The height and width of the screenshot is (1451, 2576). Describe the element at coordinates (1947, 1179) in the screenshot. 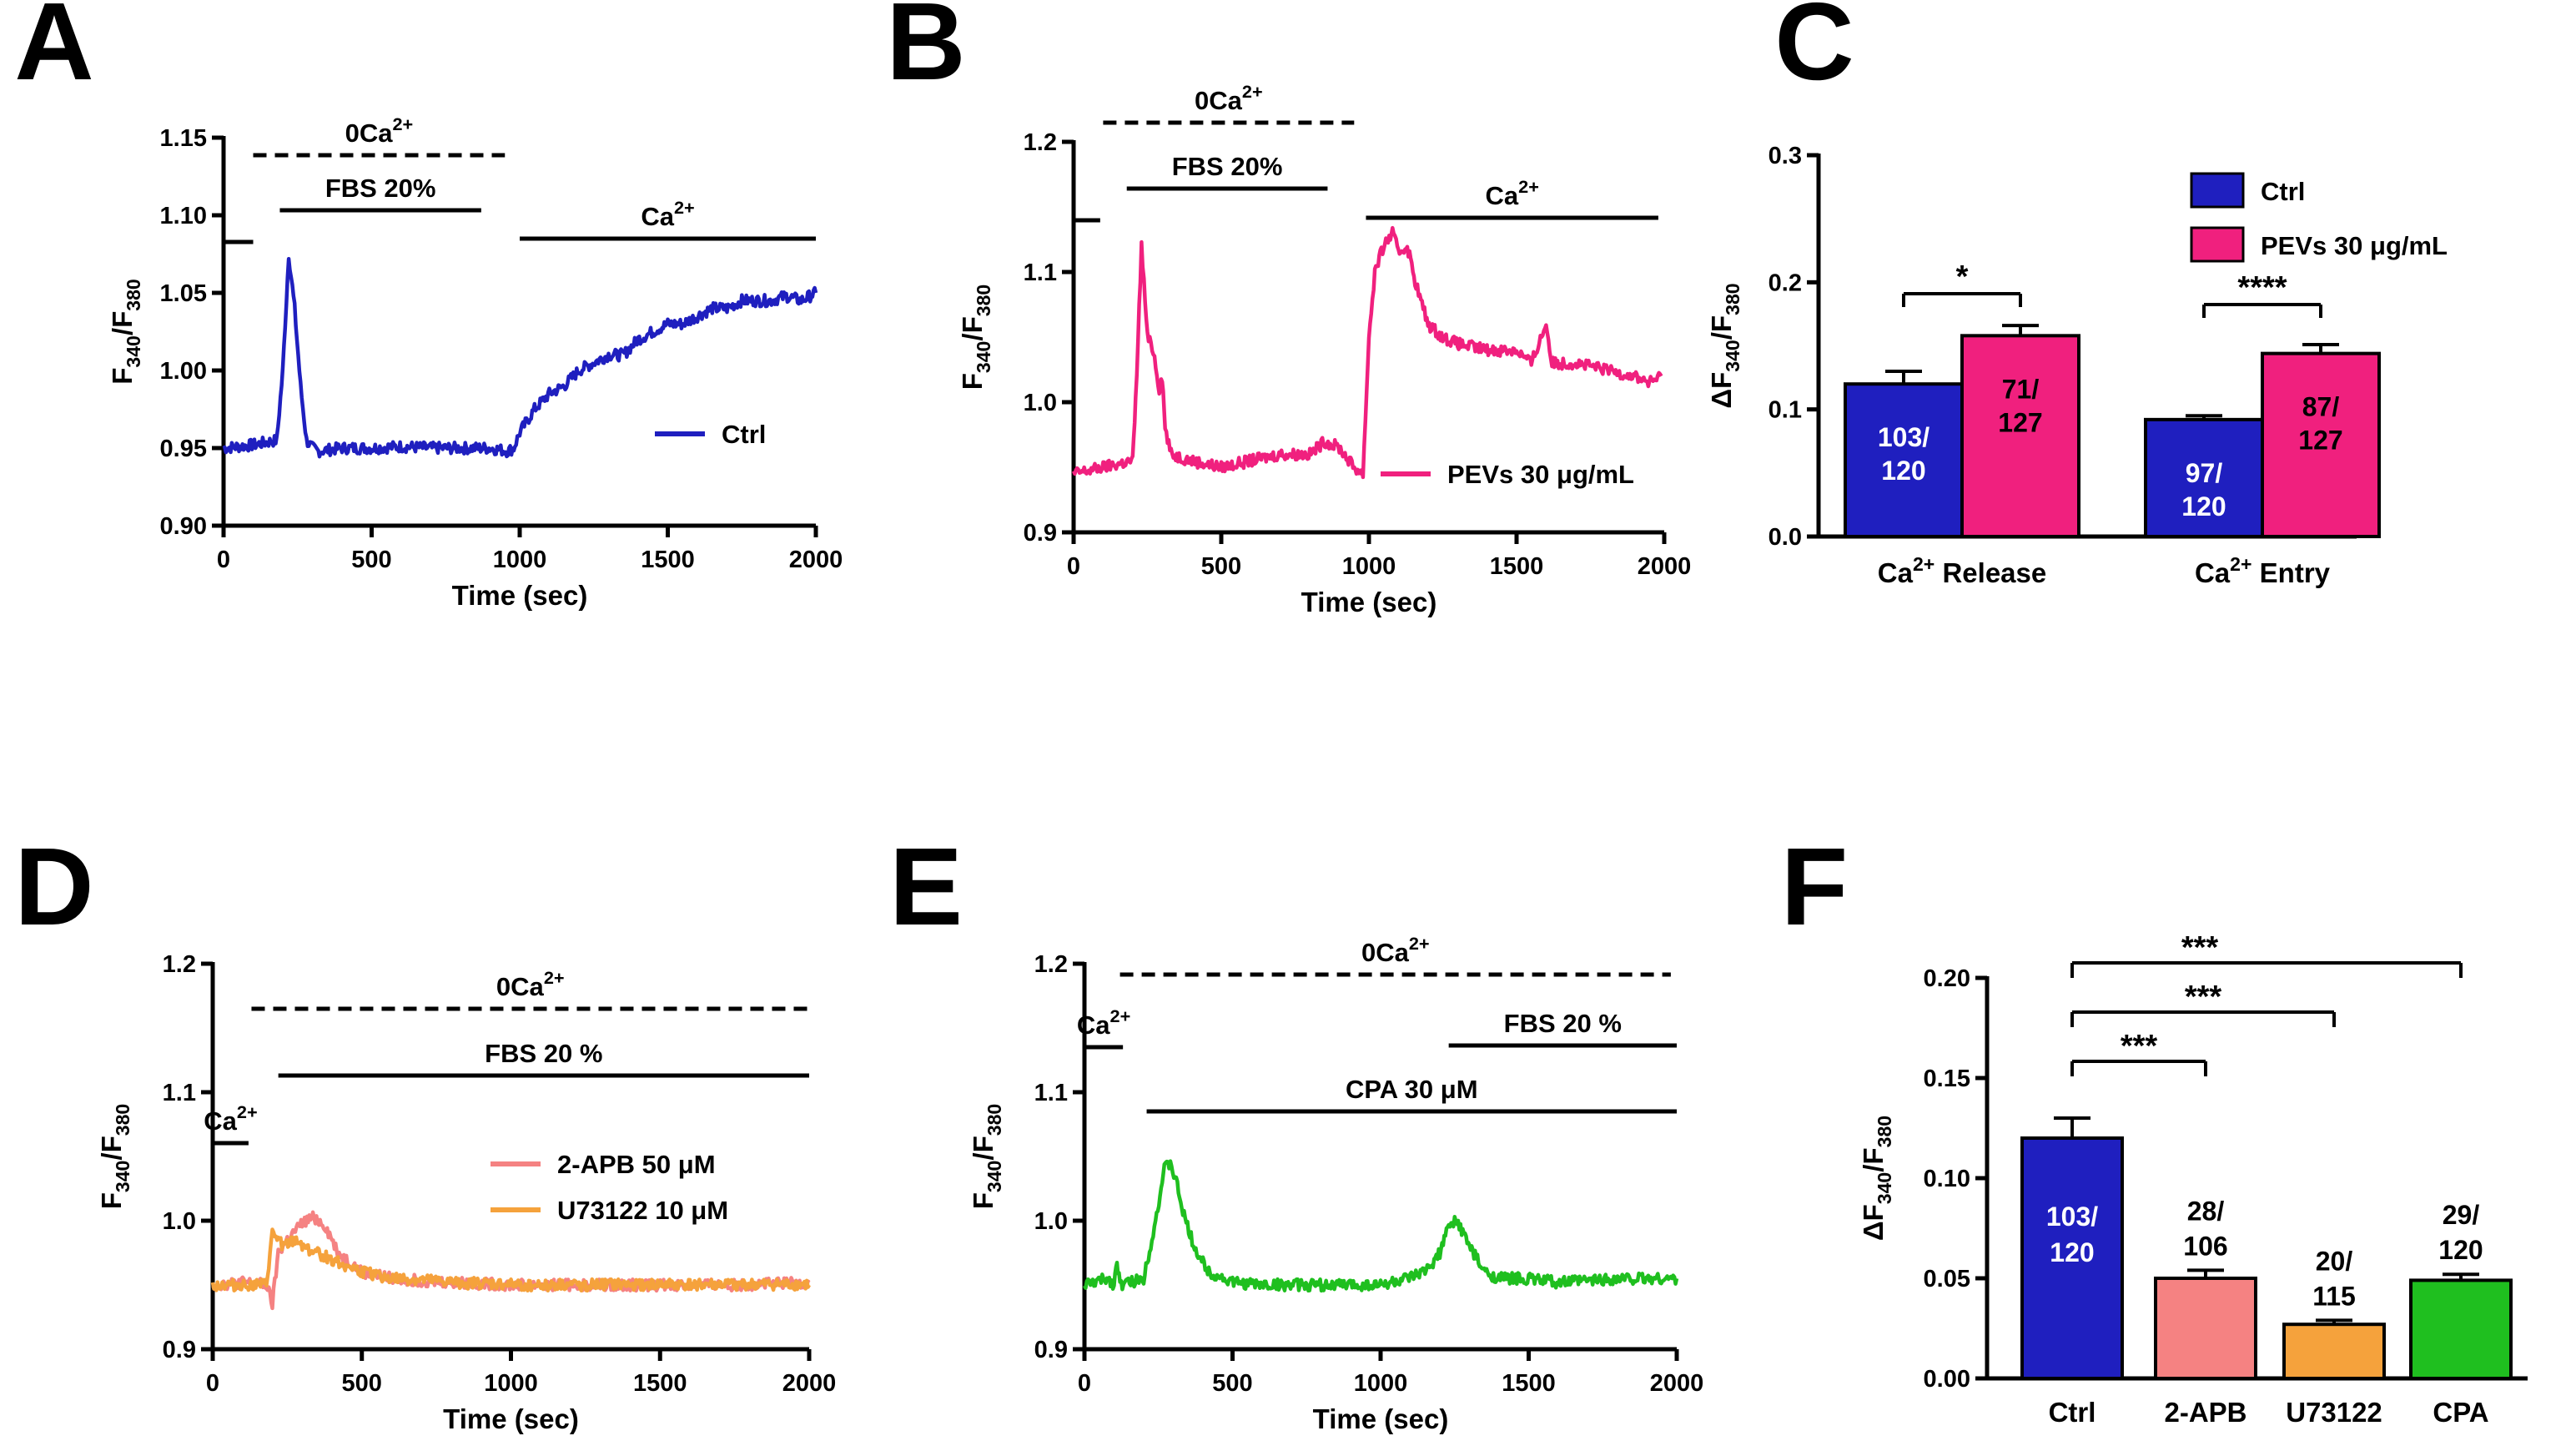

I see `y-tick-label: 0.10` at that location.